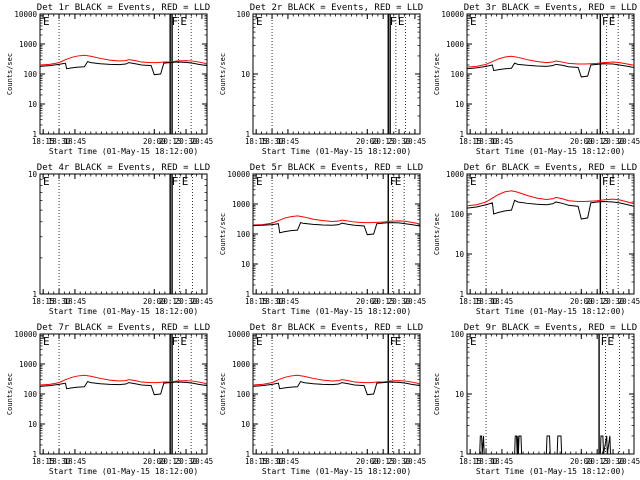 This screenshot has height=480, width=640. Describe the element at coordinates (550, 168) in the screenshot. I see `panel-title: Det 6r BLACK = Events, RED = LLD` at that location.